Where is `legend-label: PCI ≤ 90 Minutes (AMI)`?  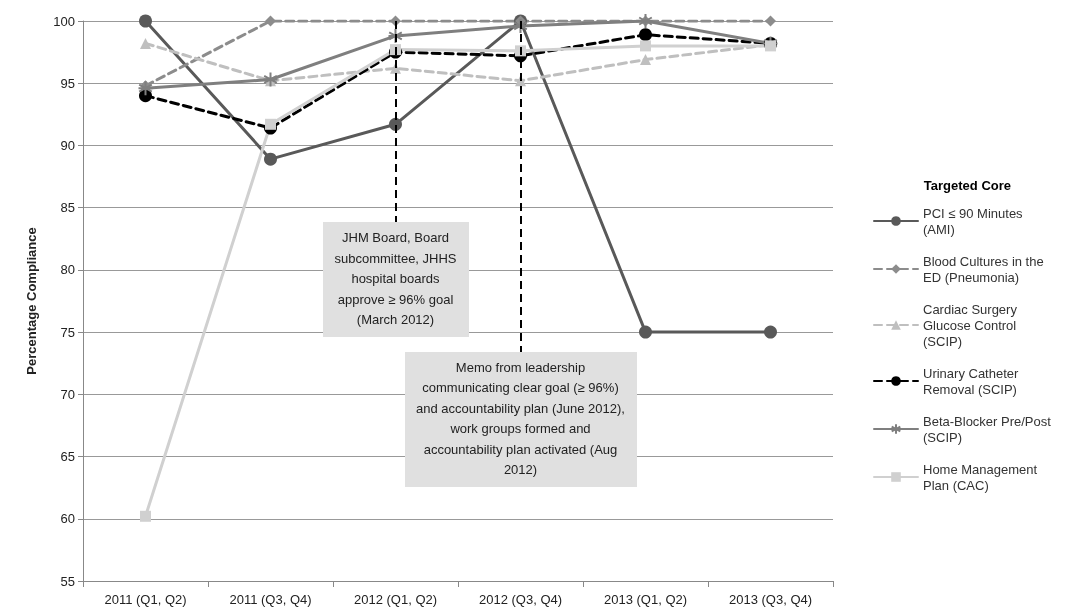 legend-label: PCI ≤ 90 Minutes (AMI) is located at coordinates (975, 221).